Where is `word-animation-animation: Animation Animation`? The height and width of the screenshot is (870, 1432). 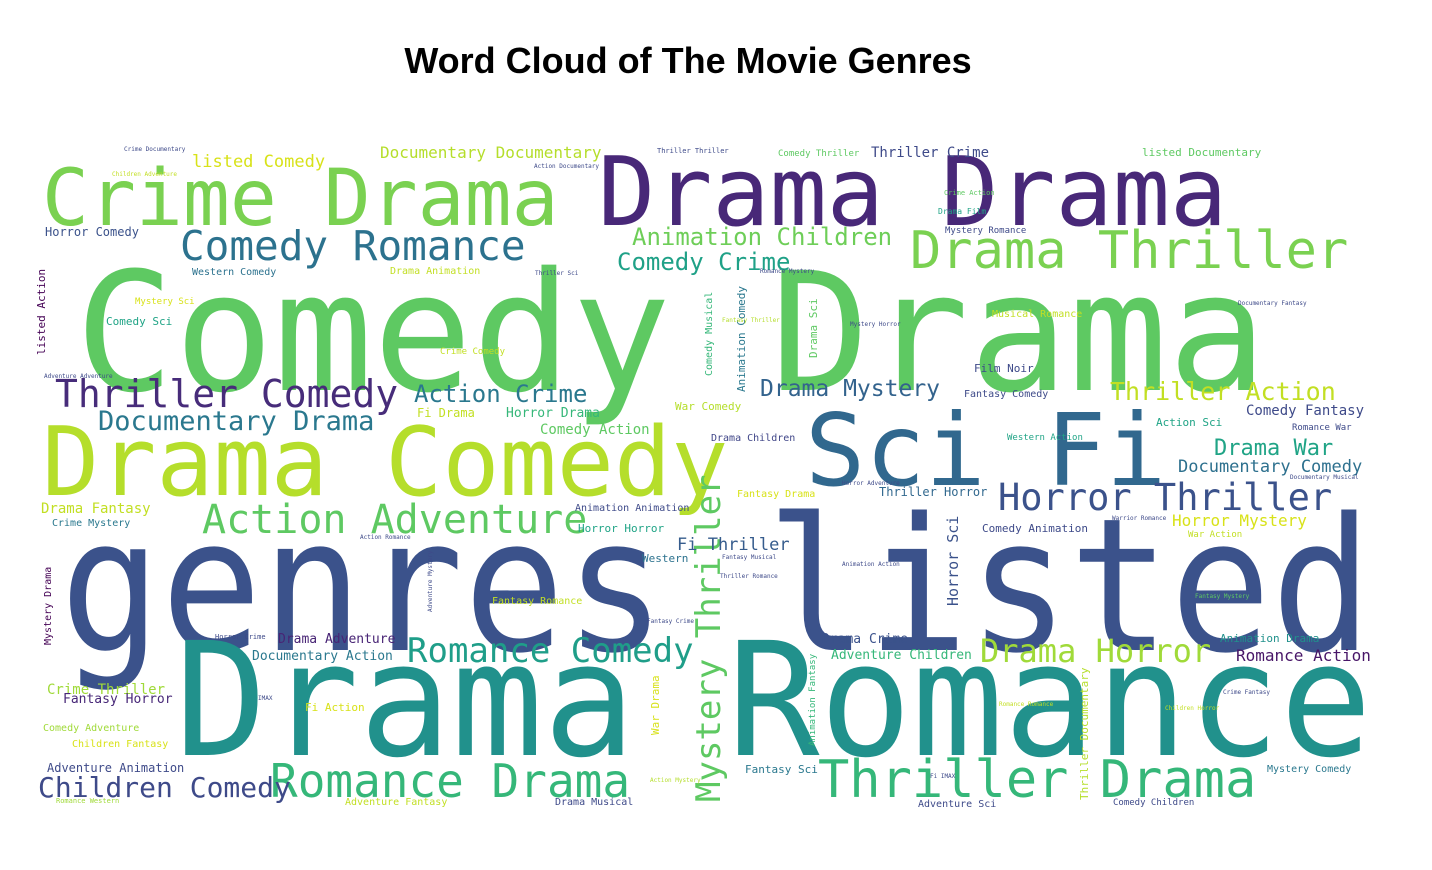
word-animation-animation: Animation Animation is located at coordinates (632, 508).